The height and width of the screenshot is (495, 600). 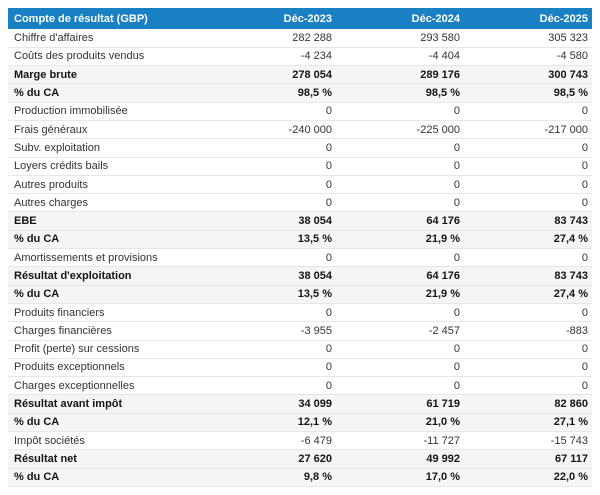 What do you see at coordinates (108, 148) in the screenshot?
I see `row-label: Subv. exploitation` at bounding box center [108, 148].